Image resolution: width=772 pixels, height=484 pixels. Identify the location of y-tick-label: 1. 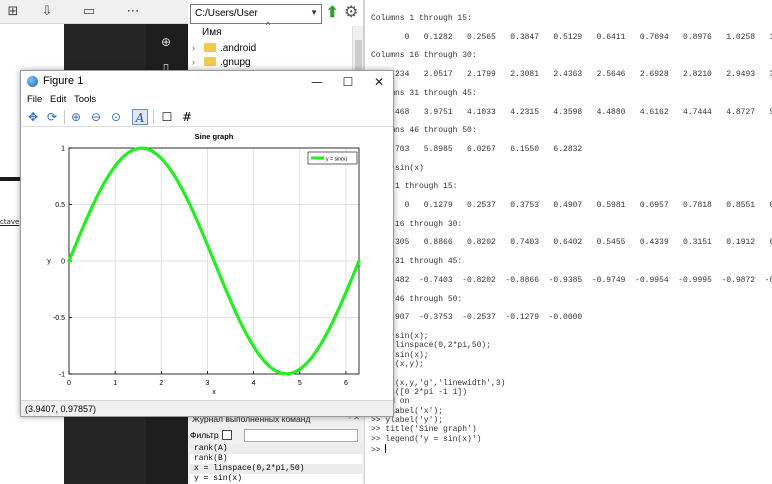
(63, 149).